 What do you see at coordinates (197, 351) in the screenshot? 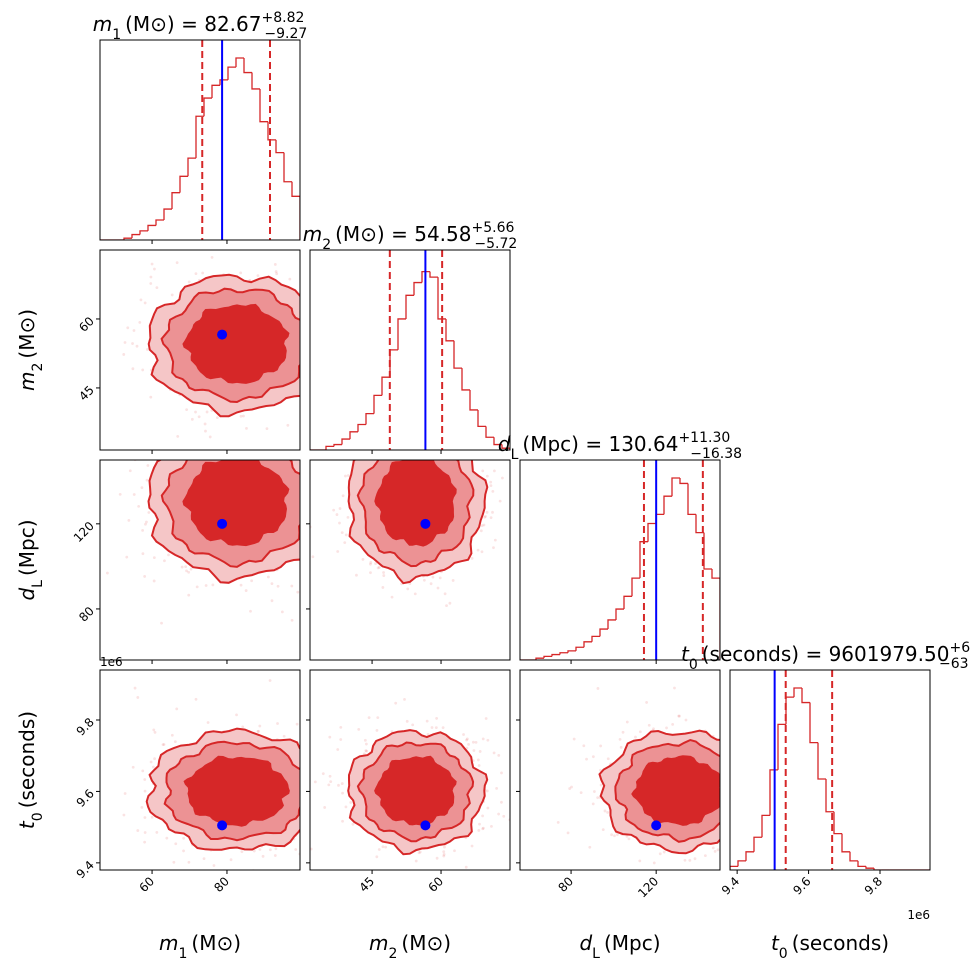
I see `density-panel-0-1: 45 60` at bounding box center [197, 351].